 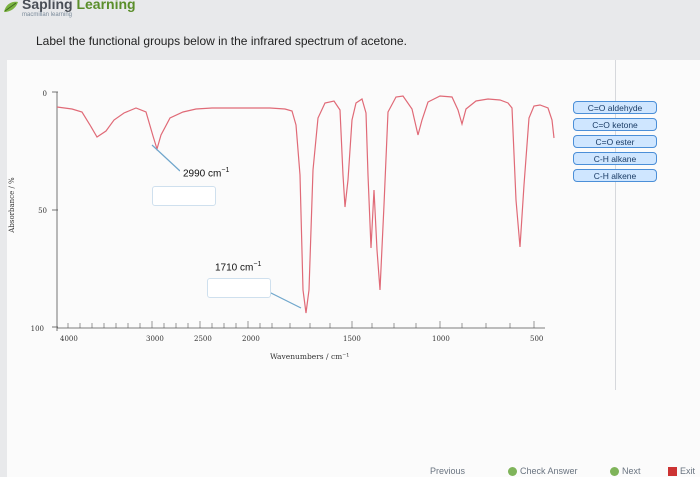 I want to click on chip-co-aldehyde: C=O aldehyde, so click(x=615, y=107).